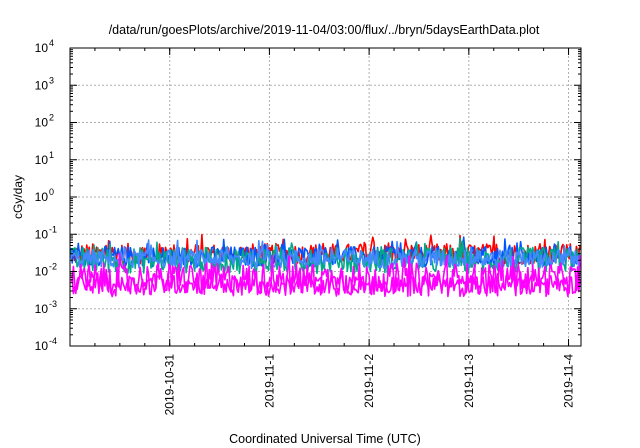  I want to click on y-tick-exponent: -1, so click(53, 229).